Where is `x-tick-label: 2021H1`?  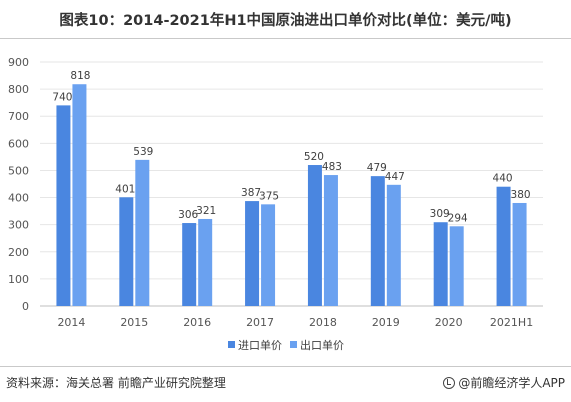 x-tick-label: 2021H1 is located at coordinates (511, 322).